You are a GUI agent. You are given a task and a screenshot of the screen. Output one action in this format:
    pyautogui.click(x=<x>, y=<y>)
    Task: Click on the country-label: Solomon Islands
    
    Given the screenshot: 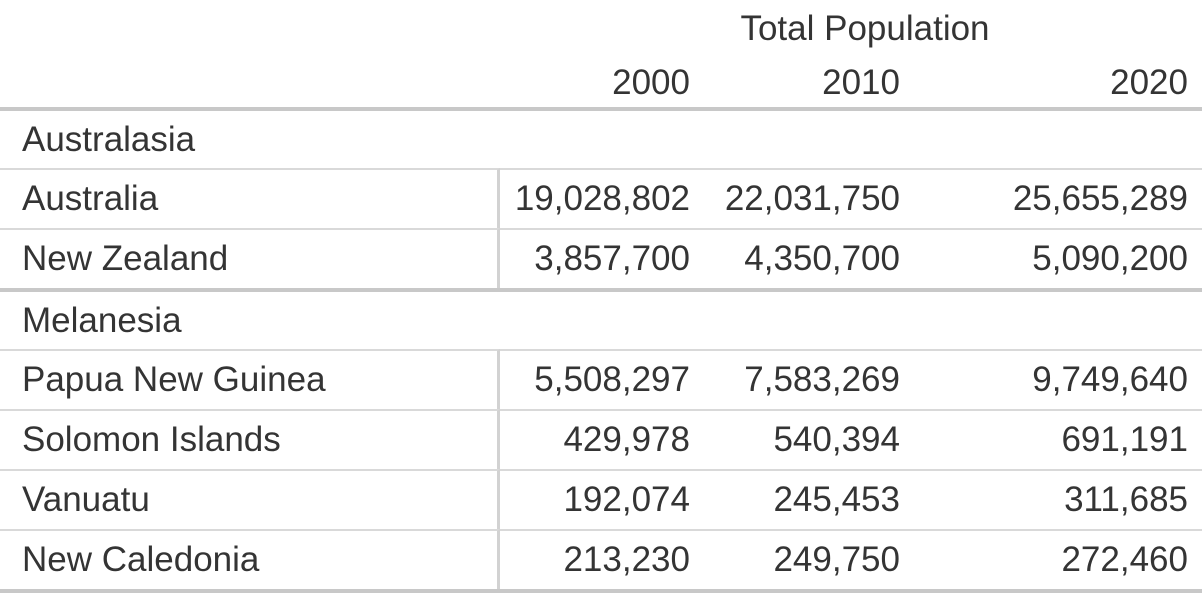 What is the action you would take?
    pyautogui.click(x=250, y=439)
    